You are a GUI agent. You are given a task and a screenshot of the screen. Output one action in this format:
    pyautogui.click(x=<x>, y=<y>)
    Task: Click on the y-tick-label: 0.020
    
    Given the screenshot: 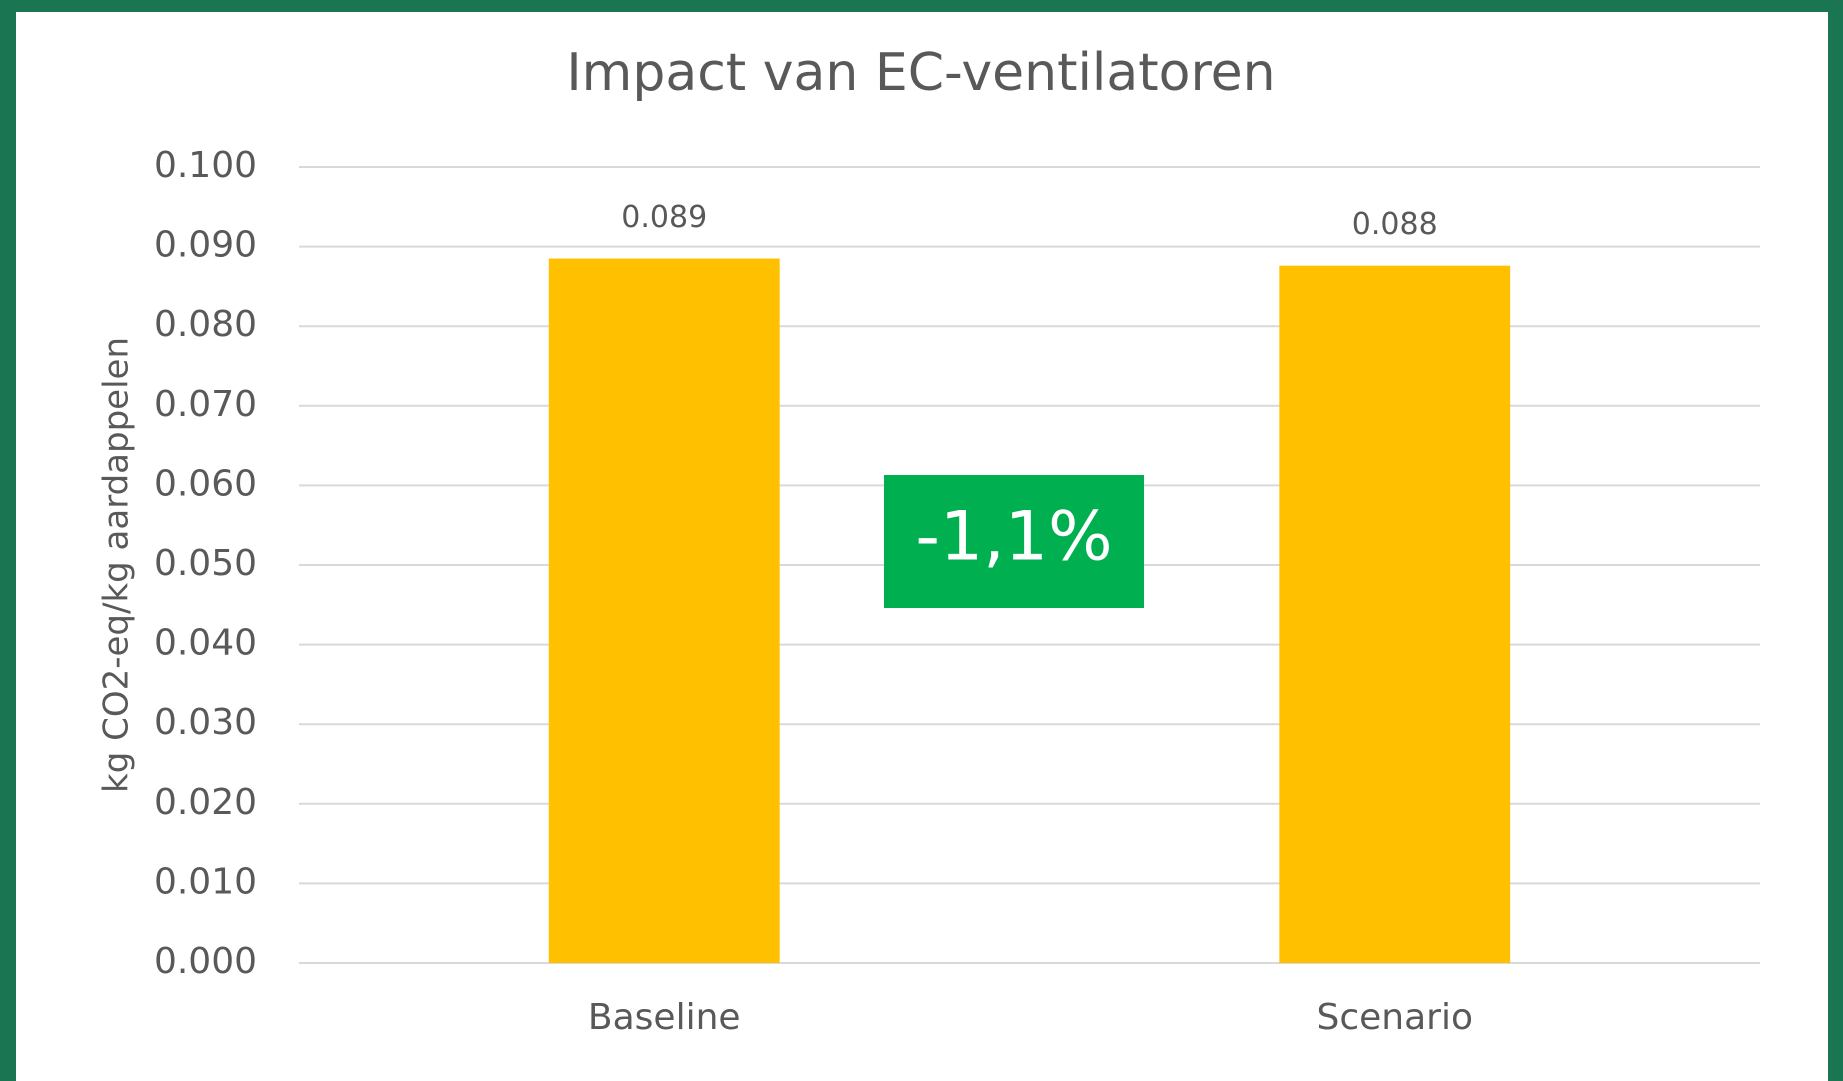 What is the action you would take?
    pyautogui.click(x=205, y=802)
    